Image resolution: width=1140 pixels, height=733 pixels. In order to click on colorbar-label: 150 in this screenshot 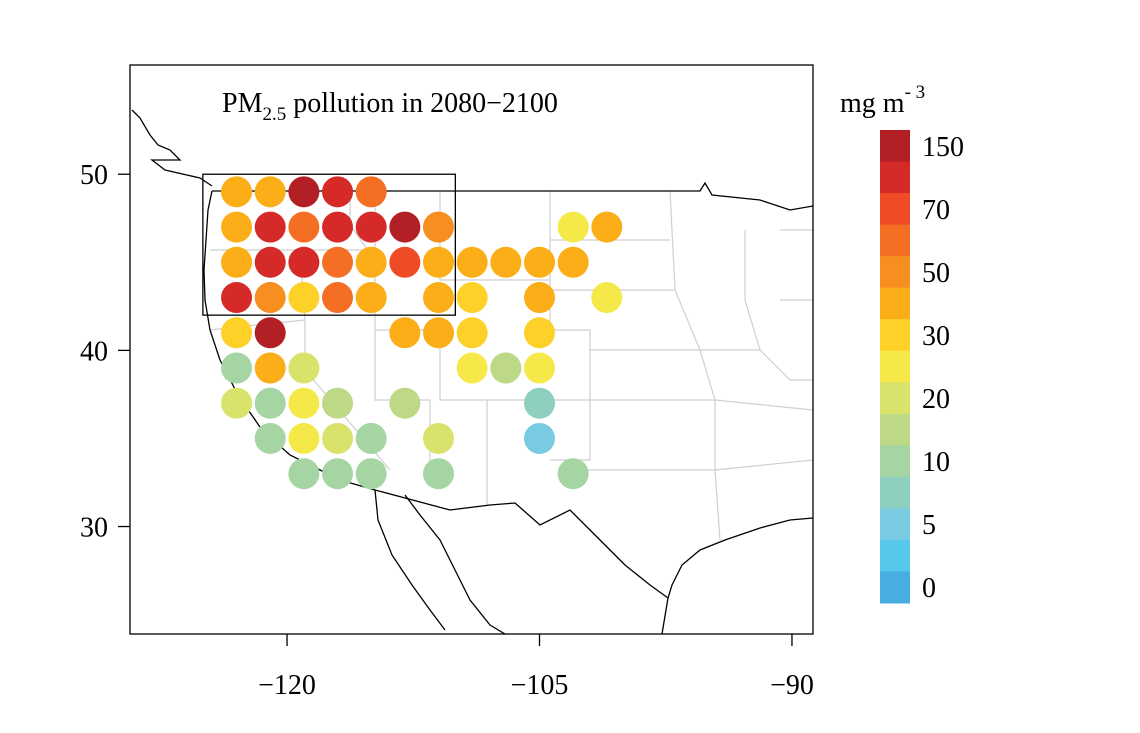, I will do `click(943, 147)`.